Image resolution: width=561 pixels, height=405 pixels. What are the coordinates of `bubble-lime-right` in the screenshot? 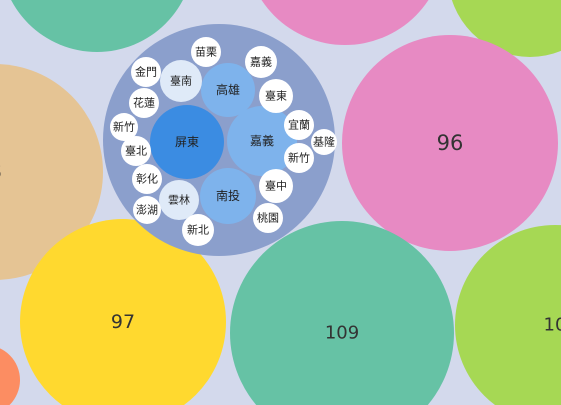 It's located at (508, 315).